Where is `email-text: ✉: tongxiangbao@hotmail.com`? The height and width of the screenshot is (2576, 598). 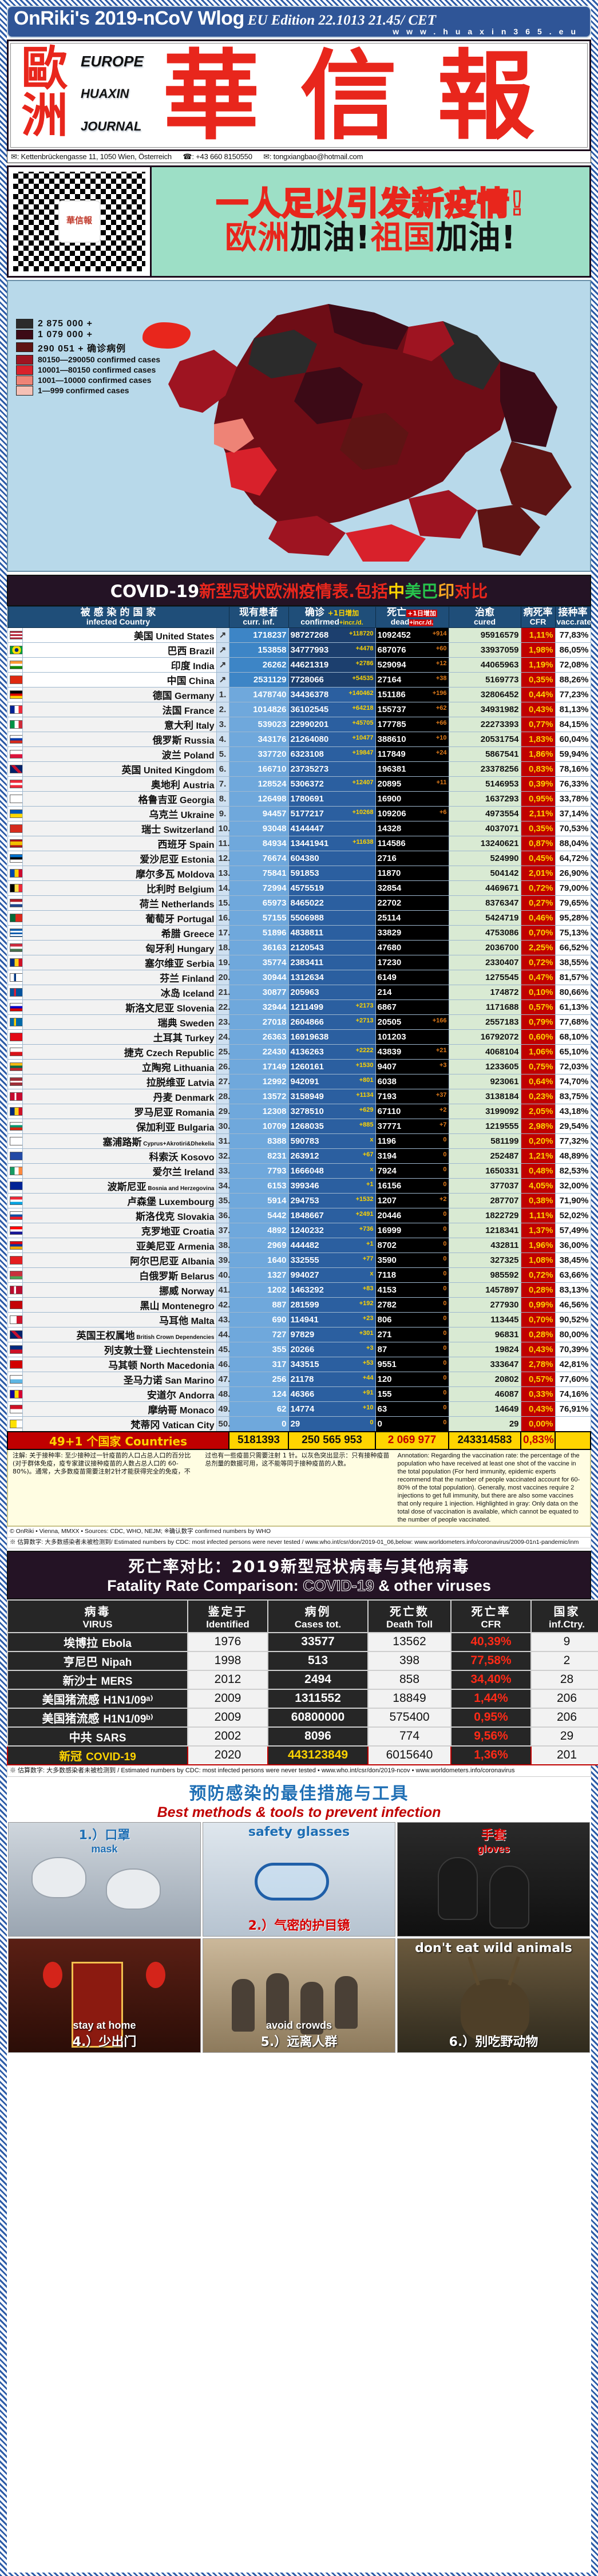 email-text: ✉: tongxiangbao@hotmail.com is located at coordinates (313, 156).